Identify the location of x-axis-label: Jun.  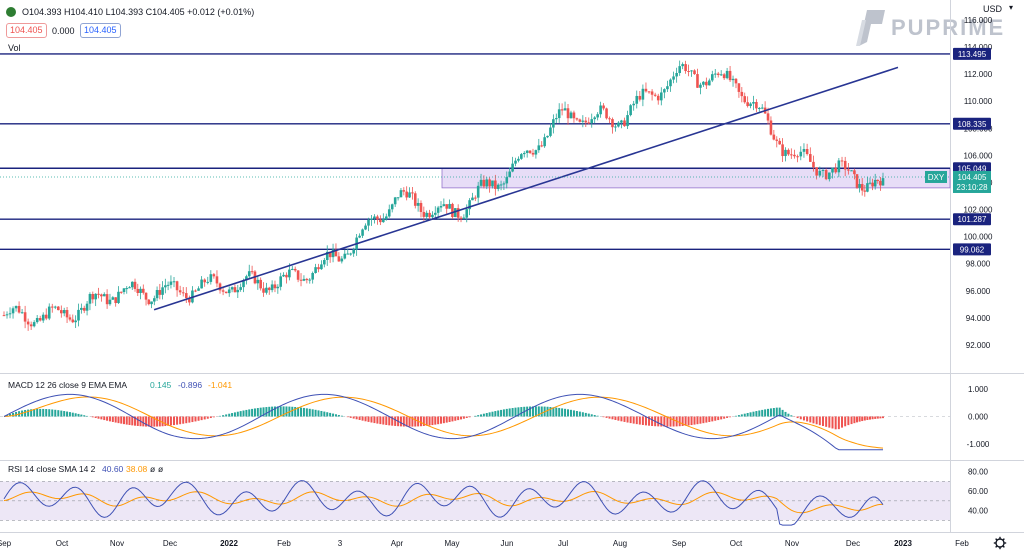
(507, 543).